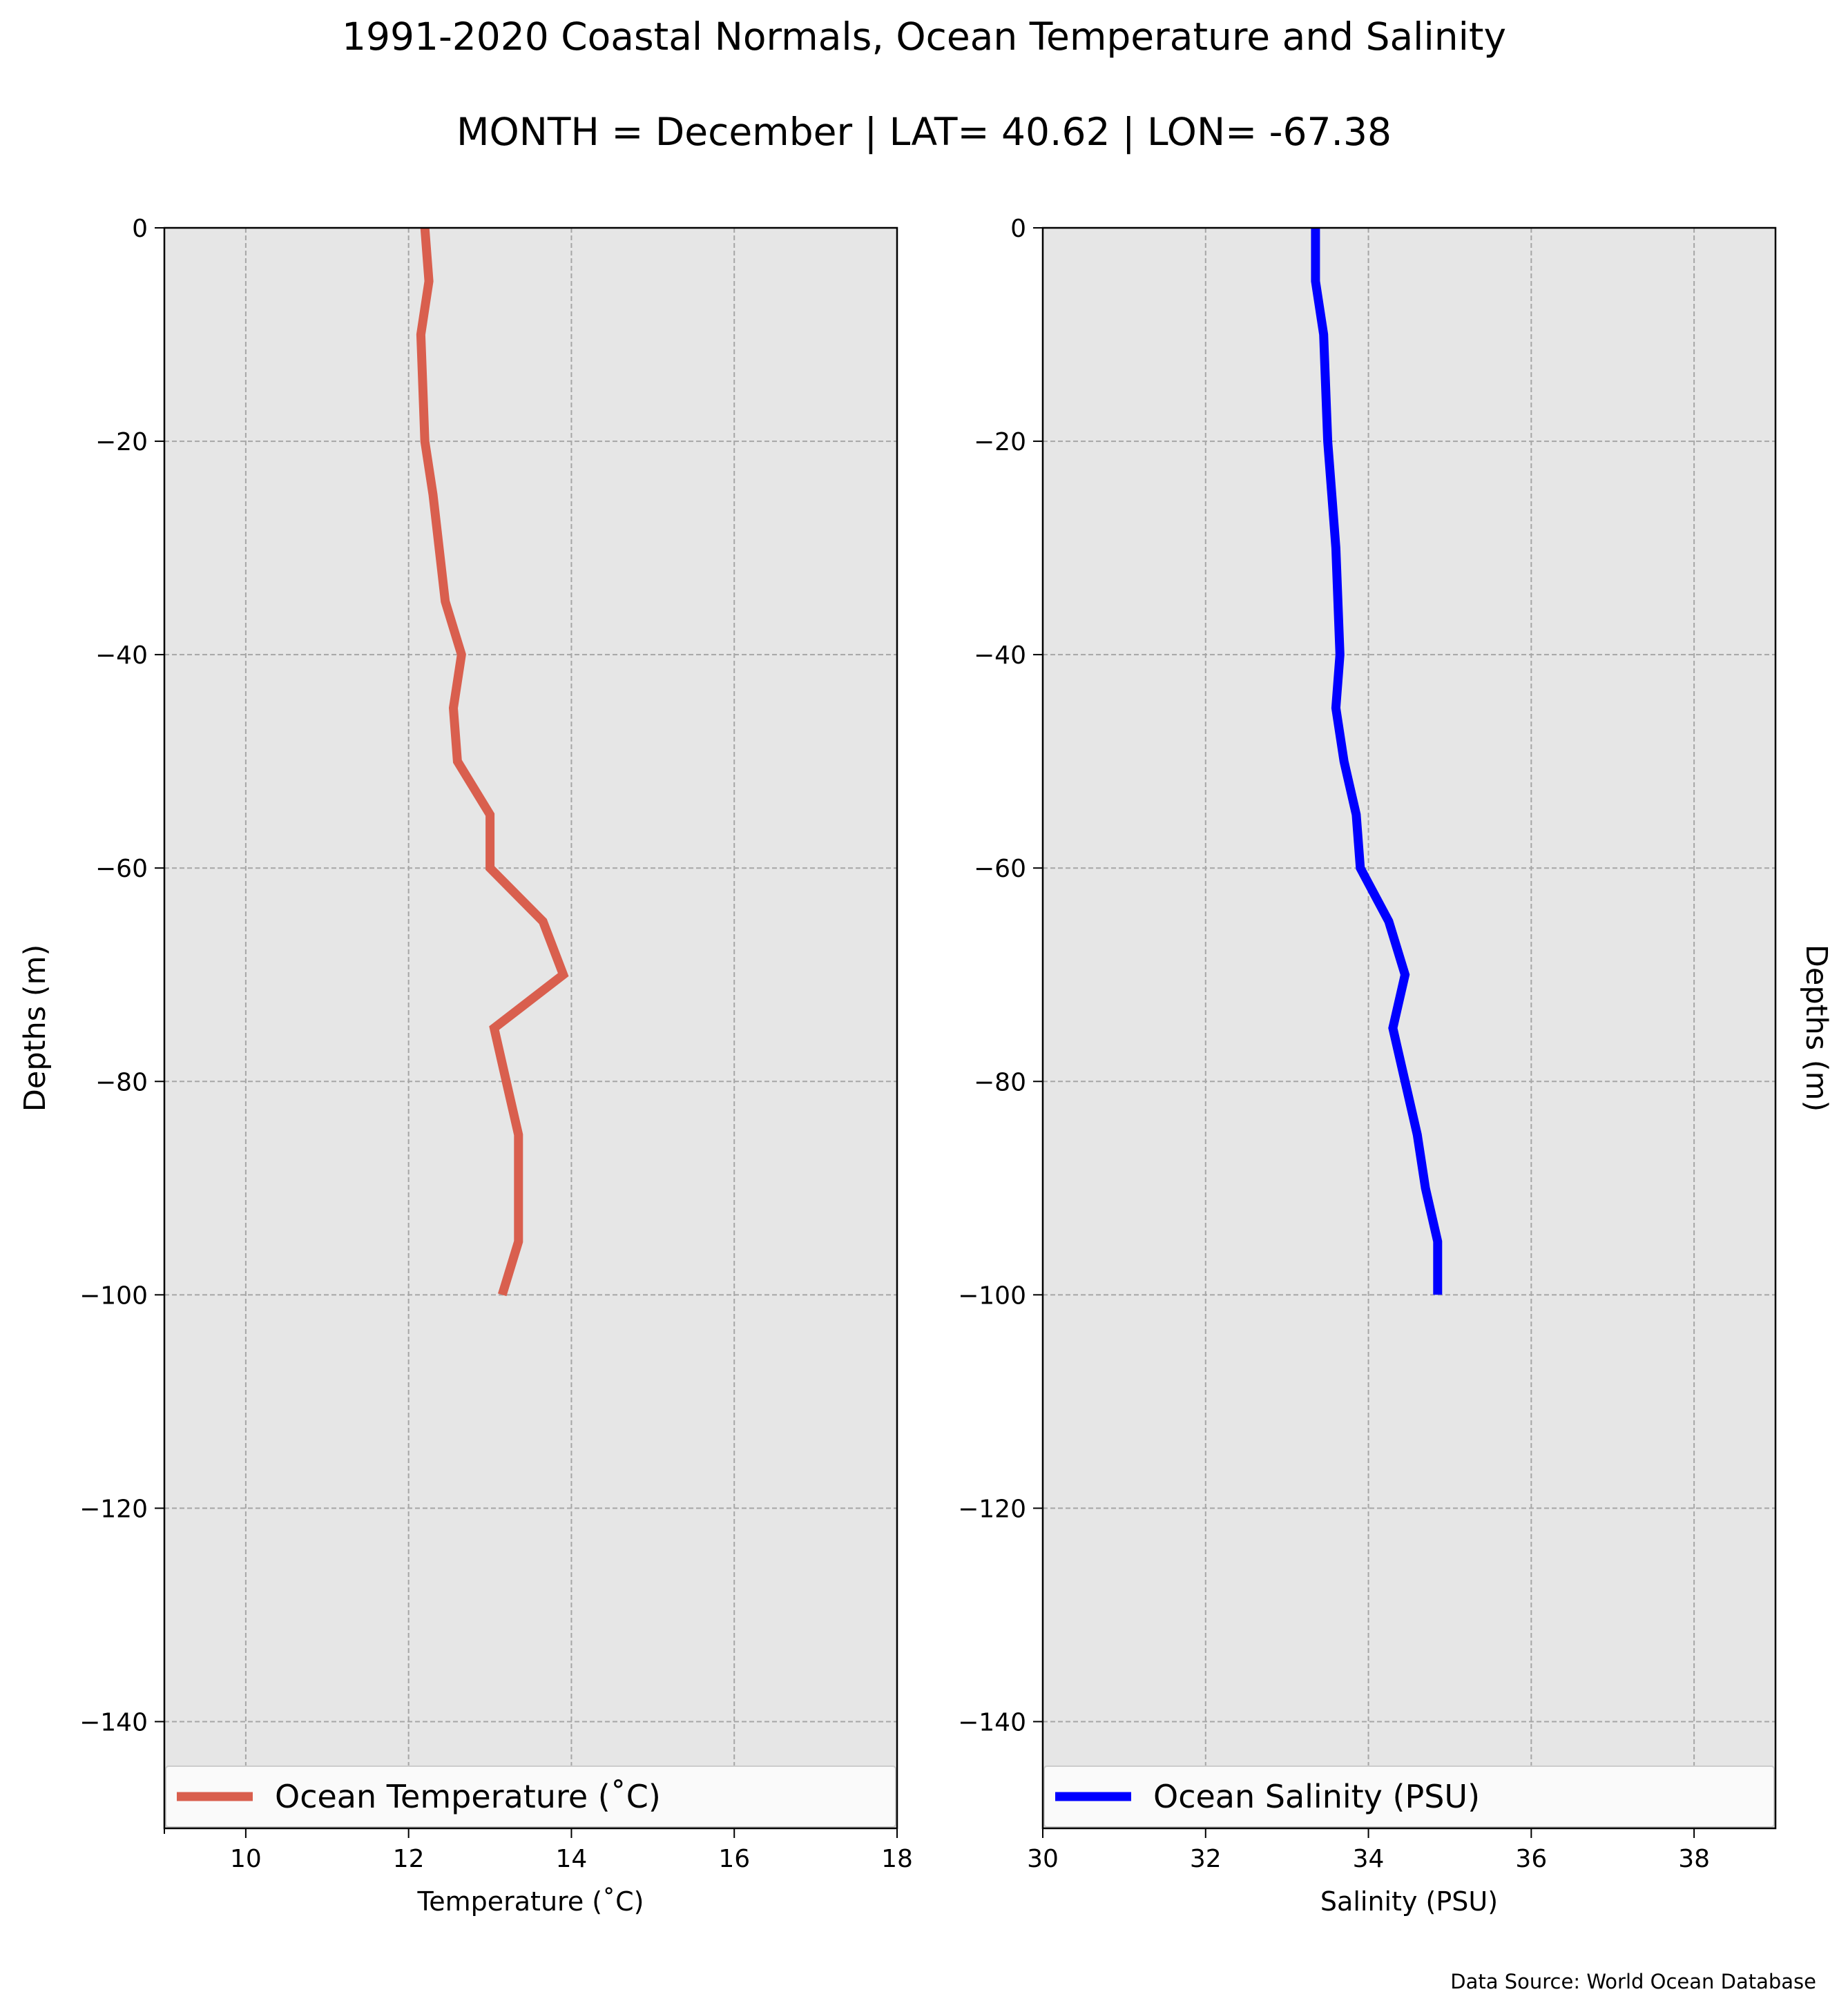  Describe the element at coordinates (1043, 1859) in the screenshot. I see `x-tick-label: 30` at that location.